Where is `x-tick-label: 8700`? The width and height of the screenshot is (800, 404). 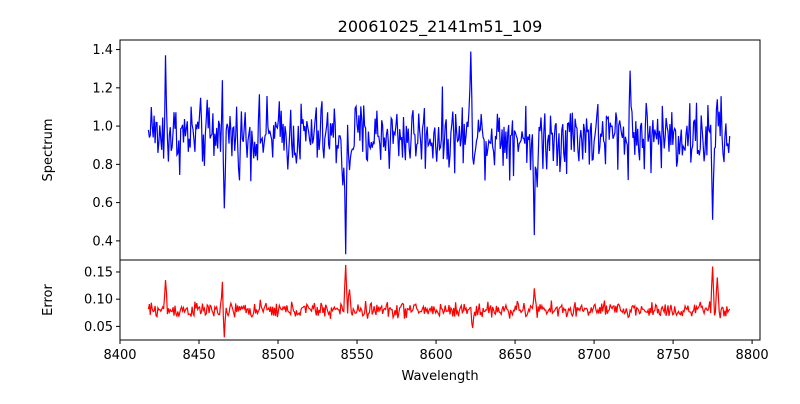 x-tick-label: 8700 is located at coordinates (594, 355).